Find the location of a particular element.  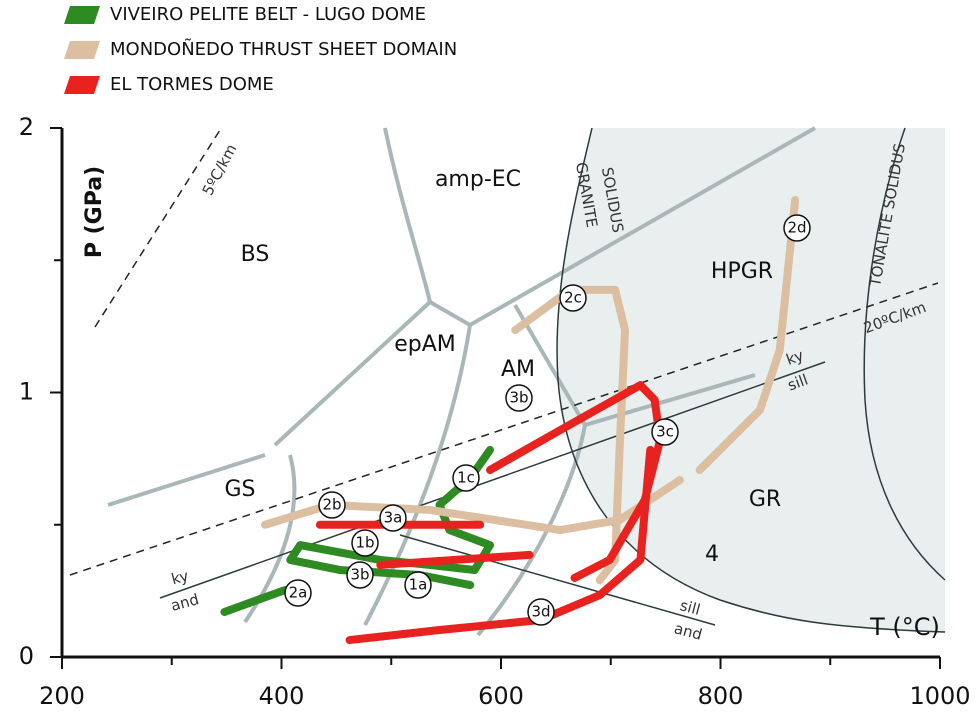

stage-label: 1c is located at coordinates (466, 478).